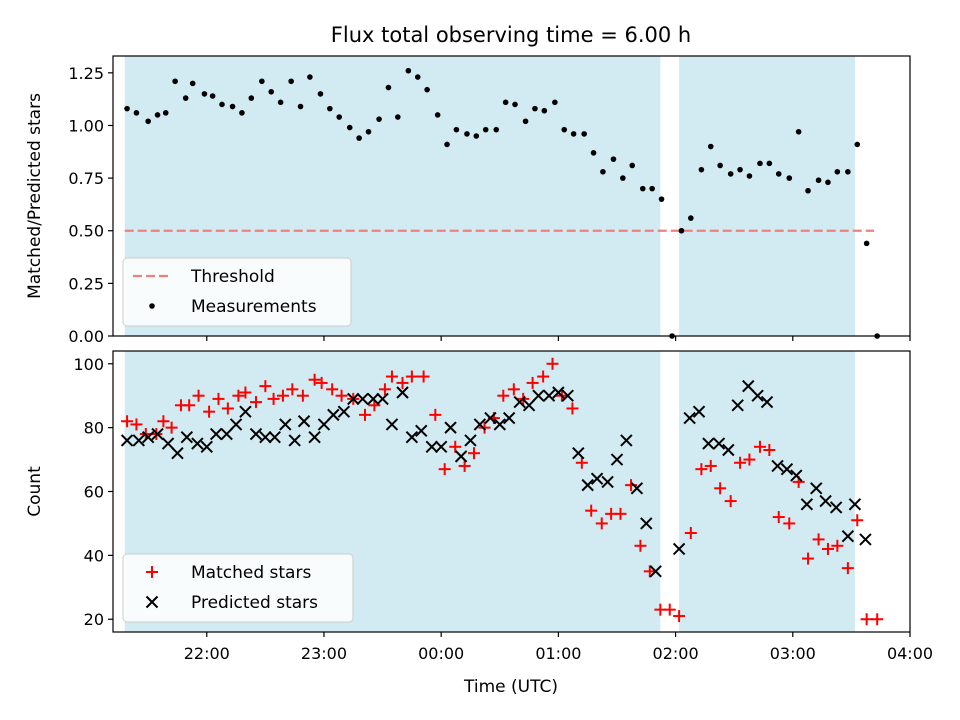 This screenshot has height=720, width=960. Describe the element at coordinates (232, 277) in the screenshot. I see `legend-label: Threshold` at that location.